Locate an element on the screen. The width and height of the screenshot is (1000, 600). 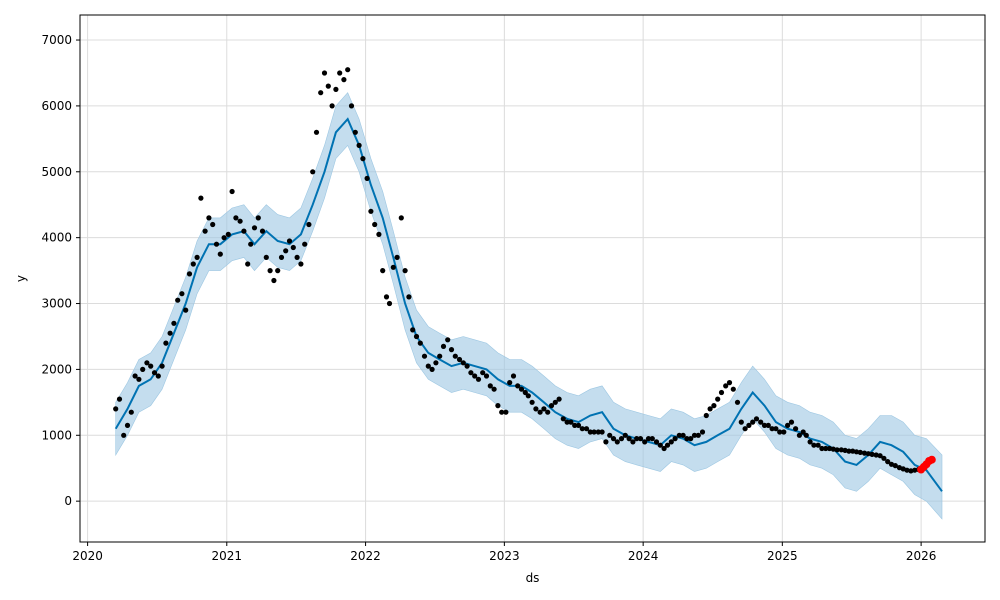
y-tick-label: 1000 is located at coordinates (56, 435).